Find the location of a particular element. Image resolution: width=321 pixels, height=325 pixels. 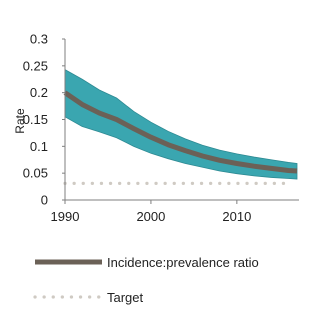

x-tick-label: 2000 is located at coordinates (150, 216).